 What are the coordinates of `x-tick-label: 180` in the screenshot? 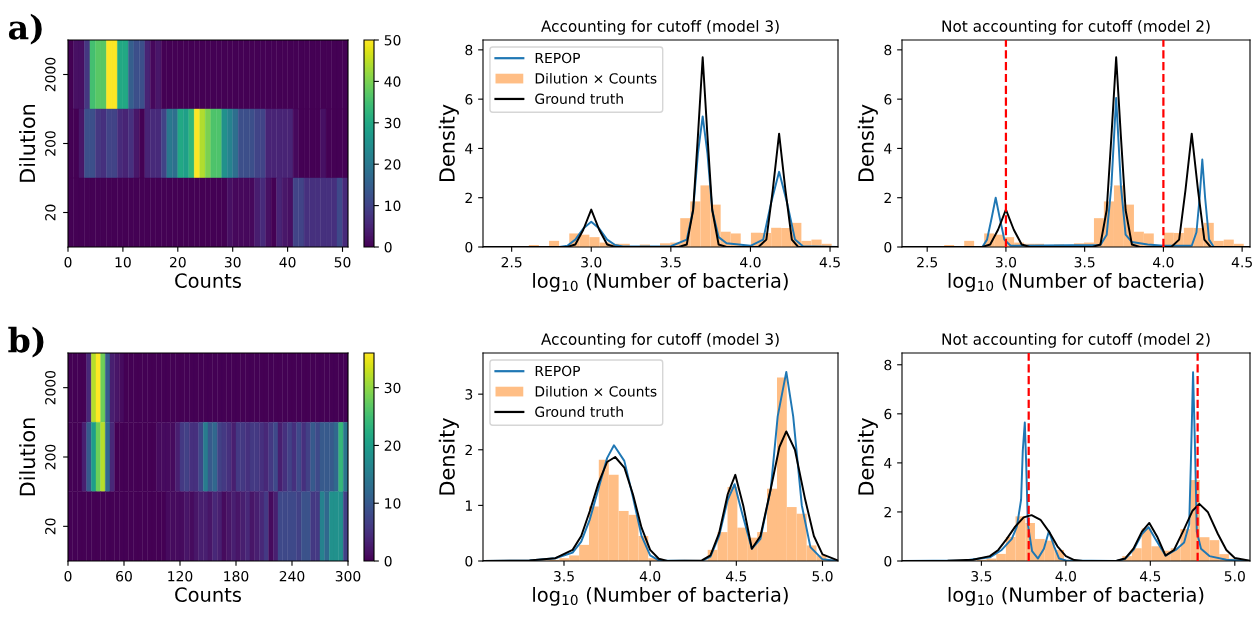 It's located at (236, 576).